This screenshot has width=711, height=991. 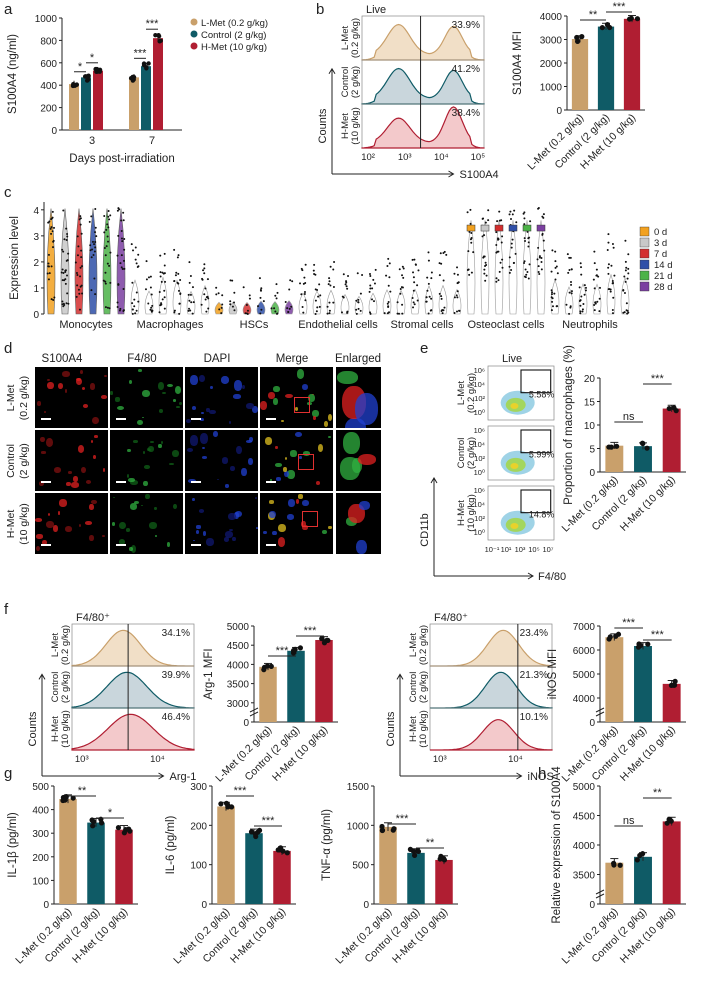 What do you see at coordinates (86, 325) in the screenshot?
I see `cell-type-label: Monocytes` at bounding box center [86, 325].